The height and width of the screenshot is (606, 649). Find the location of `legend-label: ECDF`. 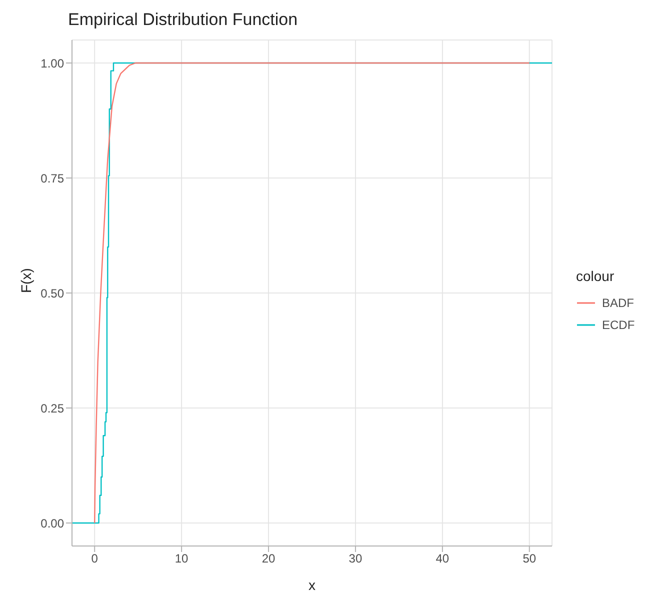

legend-label: ECDF is located at coordinates (618, 325).